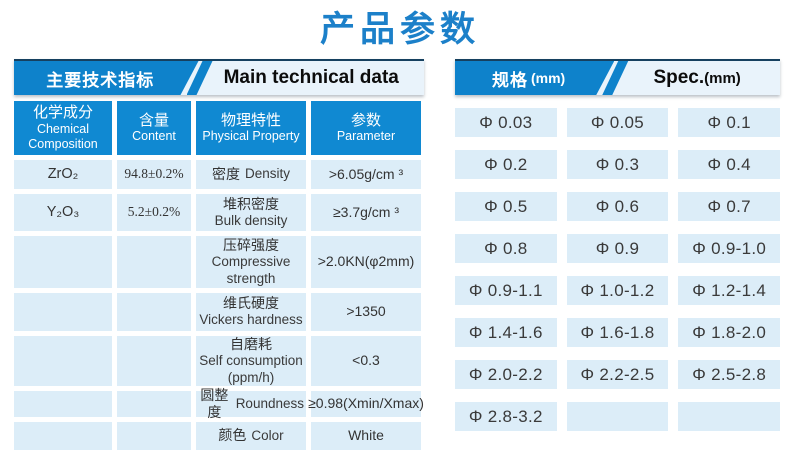 This screenshot has width=800, height=467. What do you see at coordinates (251, 377) in the screenshot?
I see `property-en-unit: (ppm/h)` at bounding box center [251, 377].